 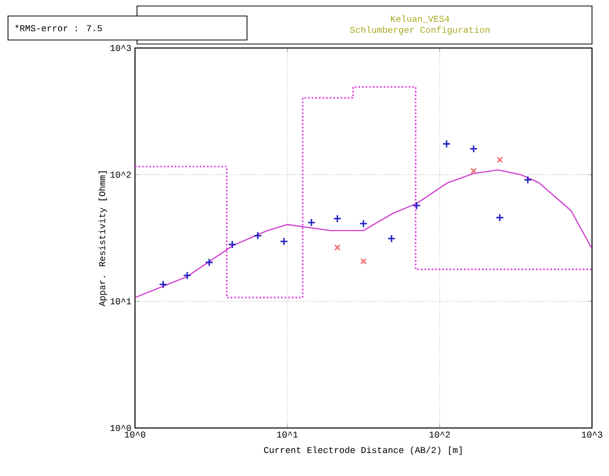 What do you see at coordinates (120, 175) in the screenshot?
I see `y-tick-label: 10^2` at bounding box center [120, 175].